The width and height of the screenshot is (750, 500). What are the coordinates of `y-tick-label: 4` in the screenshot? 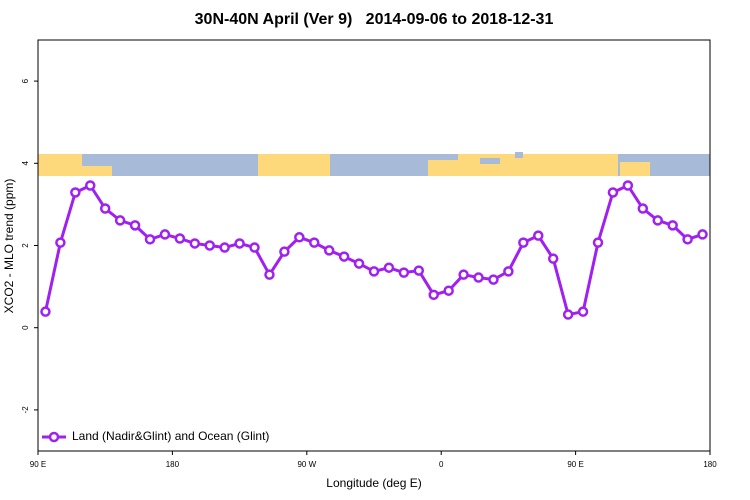 It's located at (25, 163).